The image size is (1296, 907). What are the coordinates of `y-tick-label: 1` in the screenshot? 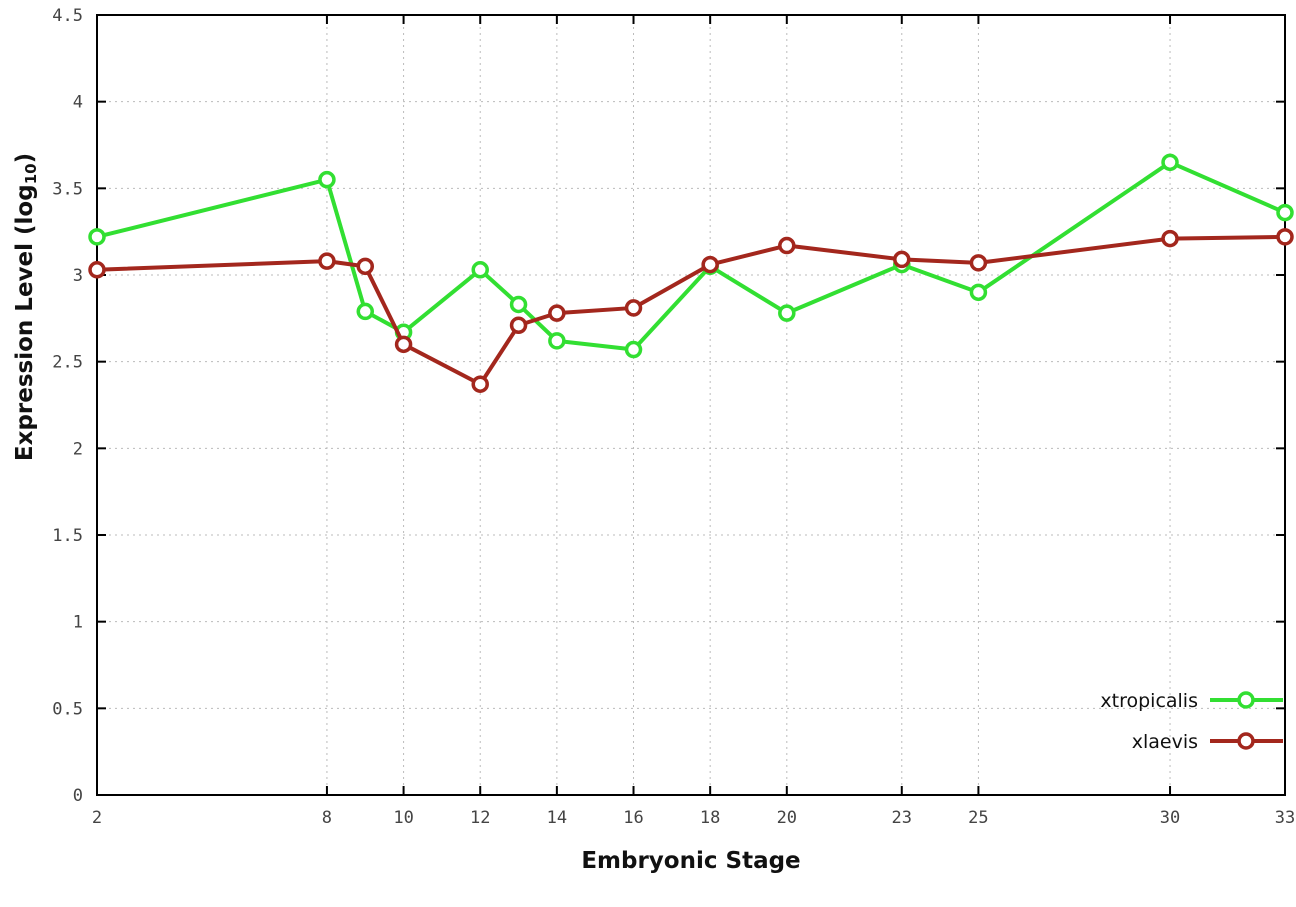 It's located at (78, 623).